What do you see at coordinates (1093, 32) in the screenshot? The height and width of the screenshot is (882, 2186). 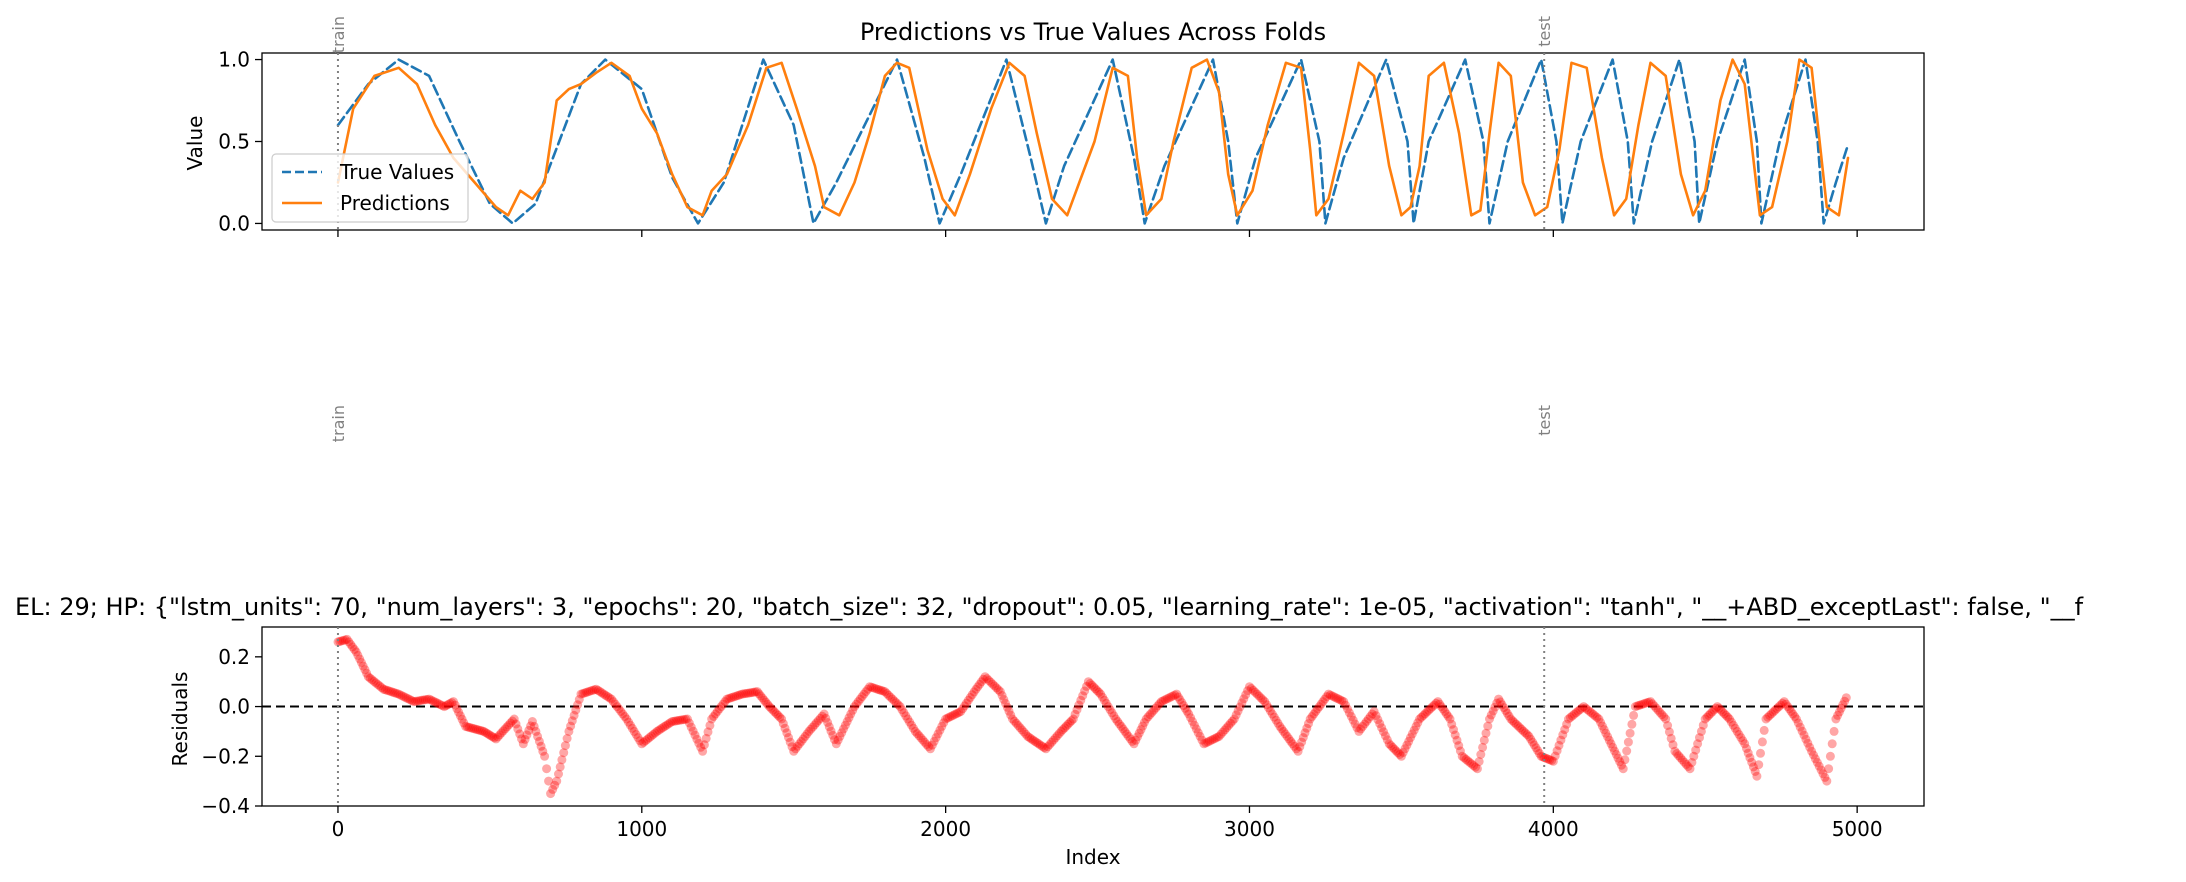 I see `predictions-subplot-title: Predictions vs True Values Across Folds` at bounding box center [1093, 32].